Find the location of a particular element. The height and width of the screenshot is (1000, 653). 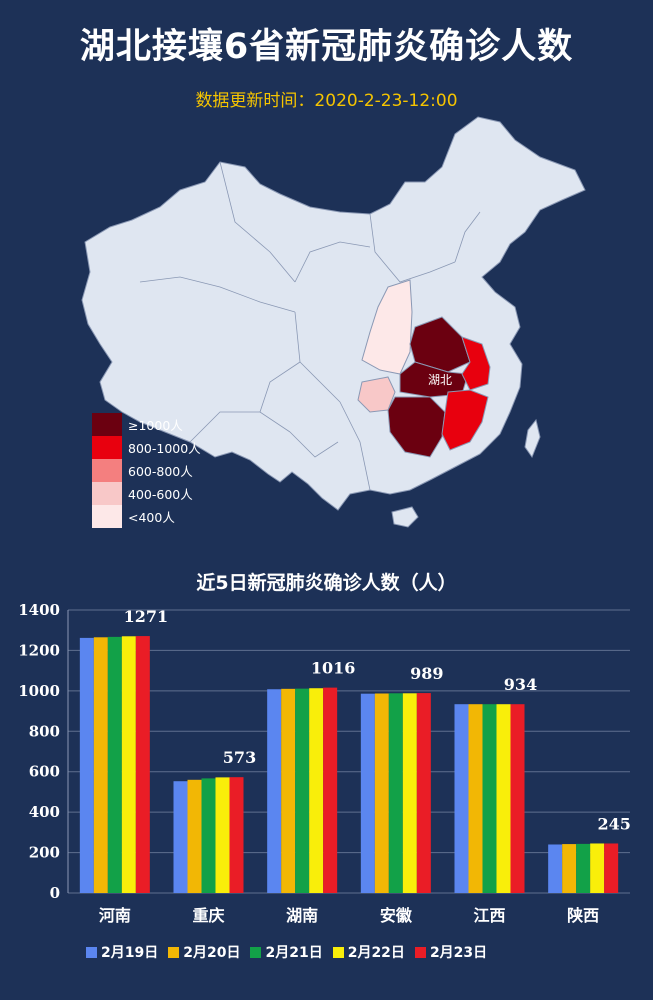

legend-row: ≥1000人 is located at coordinates (146, 424).